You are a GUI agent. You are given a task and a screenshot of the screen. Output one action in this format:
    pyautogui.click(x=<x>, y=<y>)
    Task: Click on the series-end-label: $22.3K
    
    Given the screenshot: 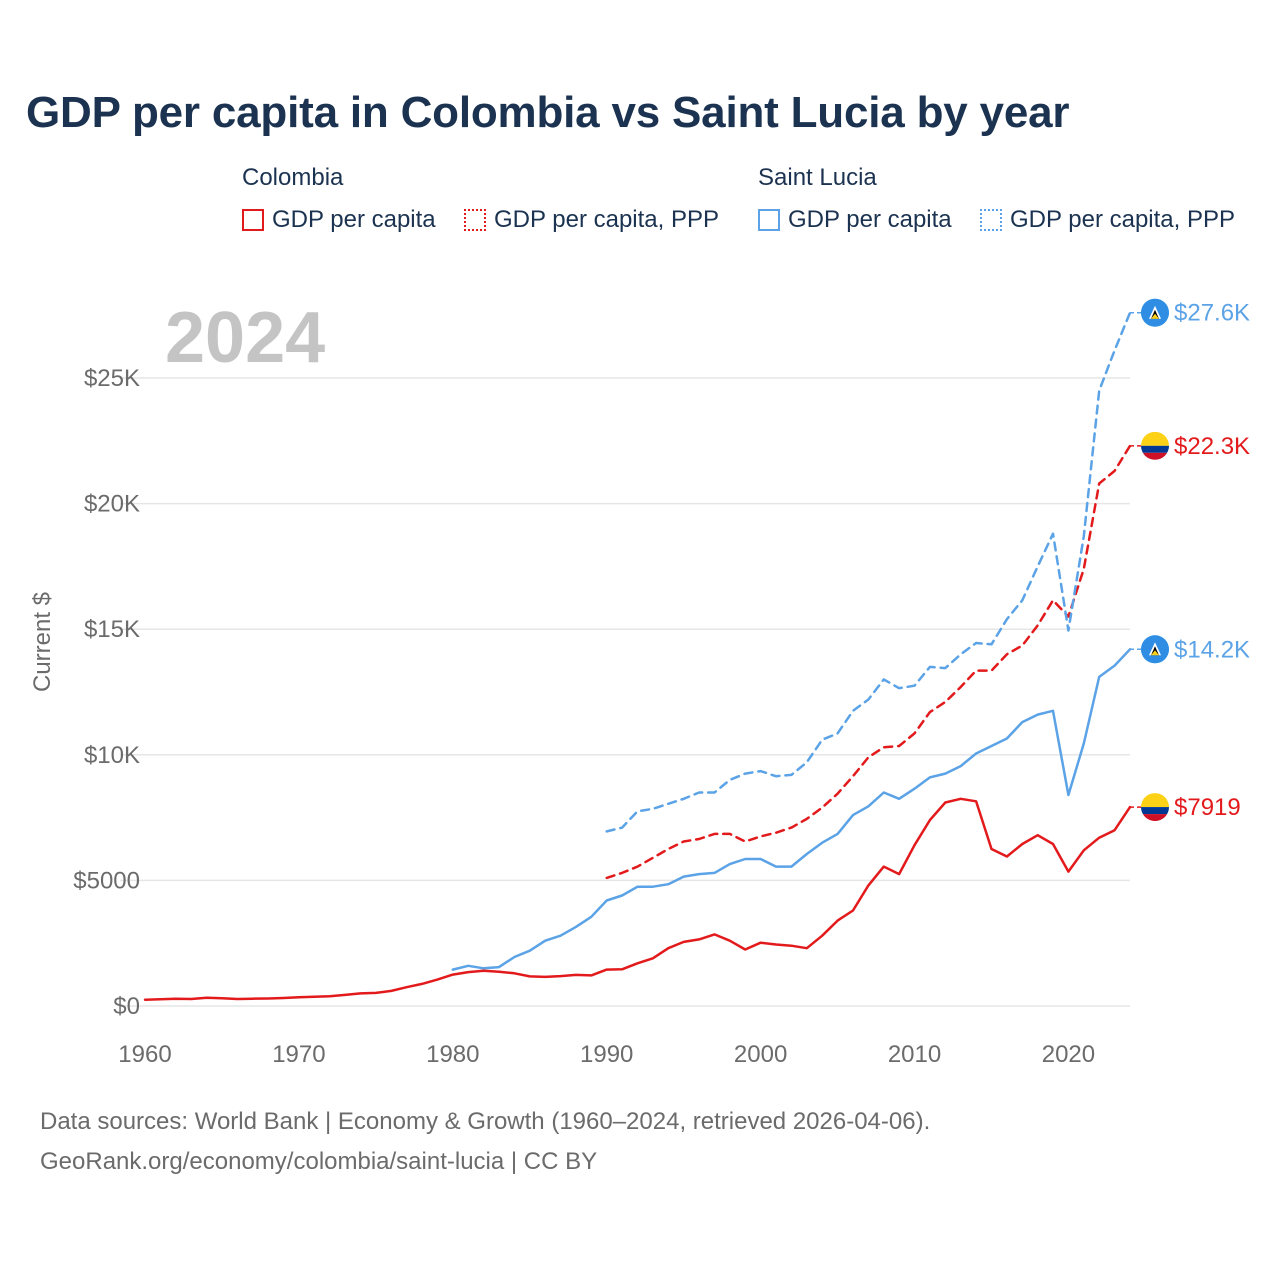 What is the action you would take?
    pyautogui.click(x=1212, y=446)
    